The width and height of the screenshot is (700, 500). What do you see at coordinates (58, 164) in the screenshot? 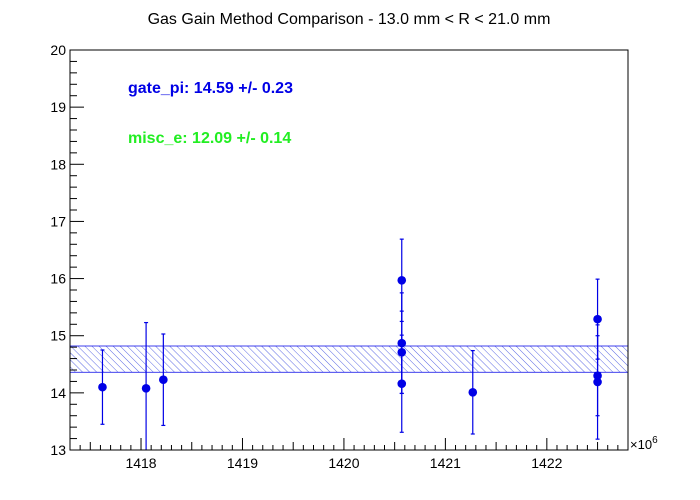
I see `y-tick-label: 18` at bounding box center [58, 164].